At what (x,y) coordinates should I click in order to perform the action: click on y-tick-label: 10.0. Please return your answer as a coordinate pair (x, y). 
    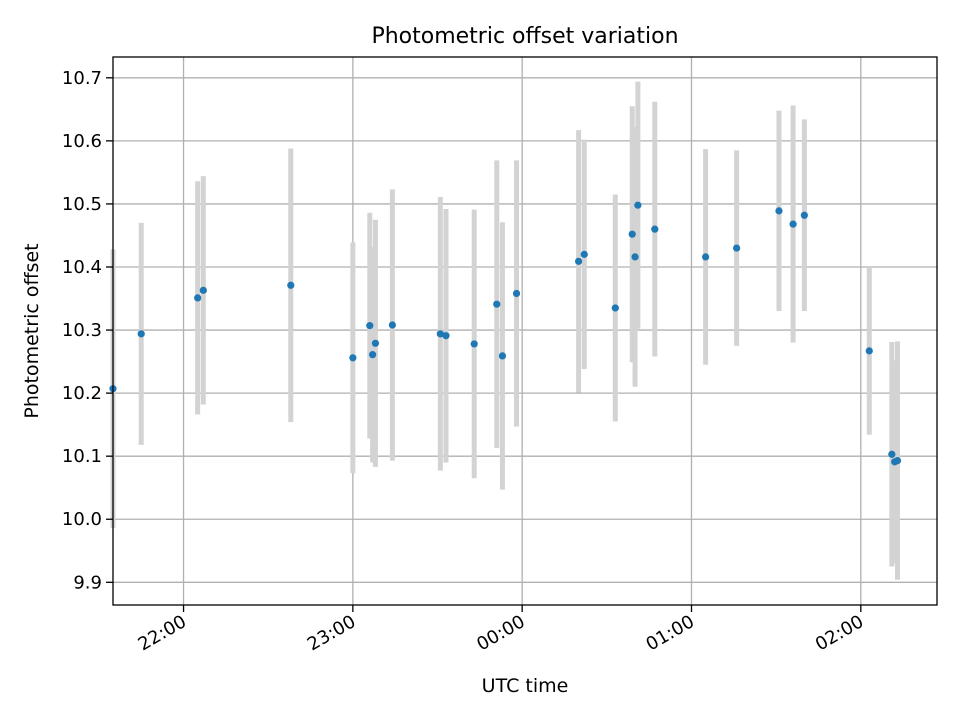
    Looking at the image, I should click on (82, 519).